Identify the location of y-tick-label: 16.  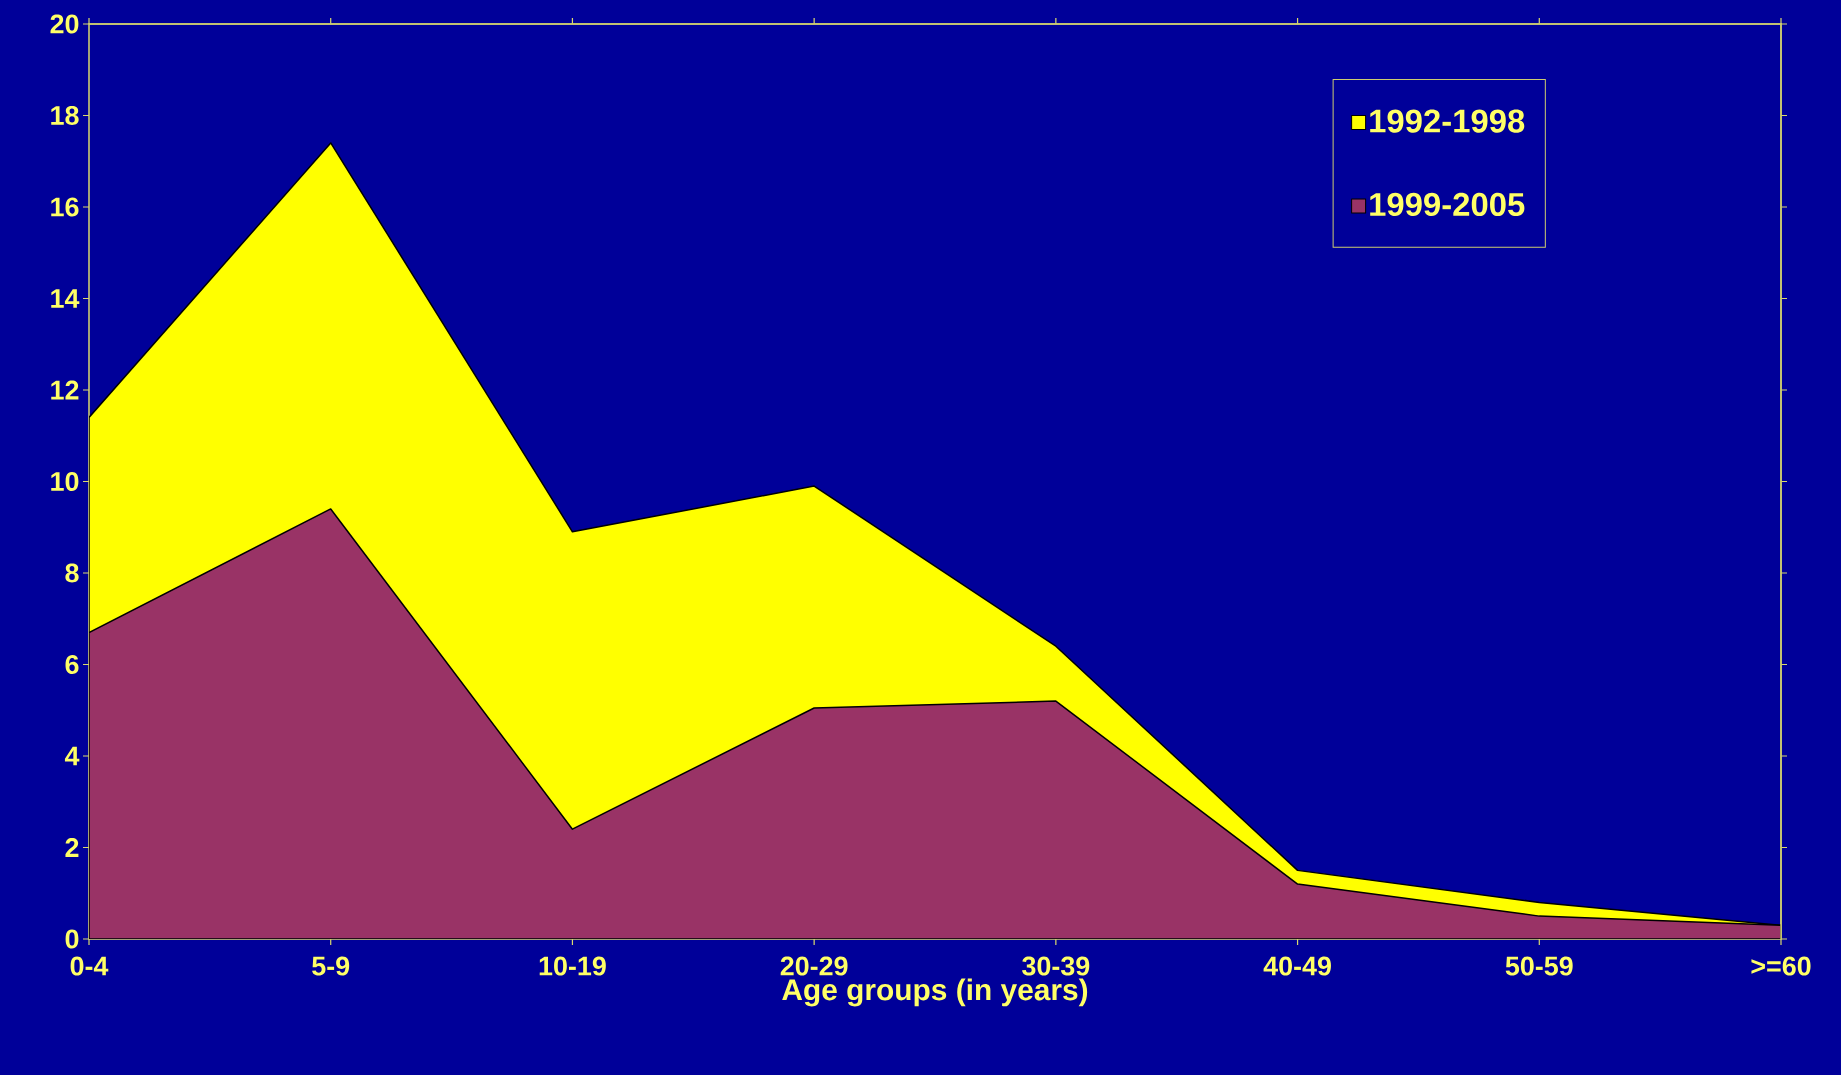
(65, 207).